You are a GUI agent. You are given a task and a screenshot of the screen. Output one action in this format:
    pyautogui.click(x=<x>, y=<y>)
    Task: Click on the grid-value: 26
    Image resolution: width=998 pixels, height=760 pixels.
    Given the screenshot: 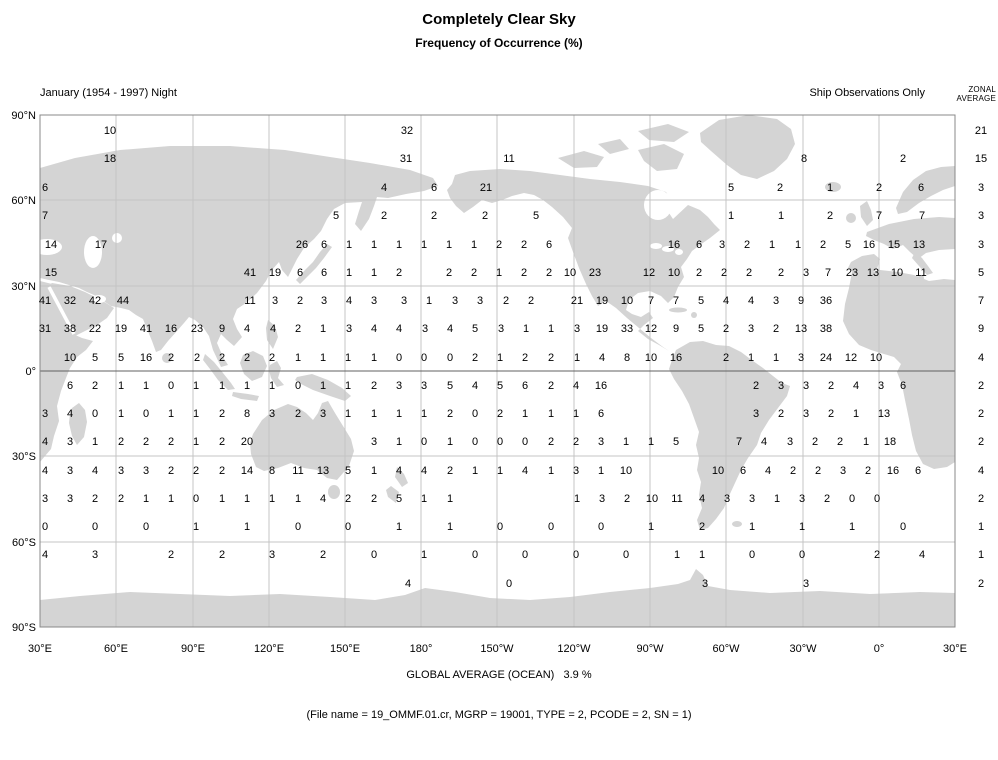 What is the action you would take?
    pyautogui.click(x=302, y=245)
    